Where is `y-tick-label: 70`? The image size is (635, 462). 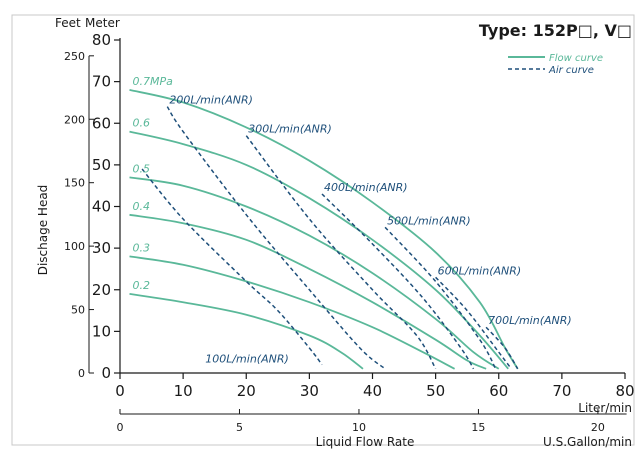 y-tick-label: 70 is located at coordinates (101, 82).